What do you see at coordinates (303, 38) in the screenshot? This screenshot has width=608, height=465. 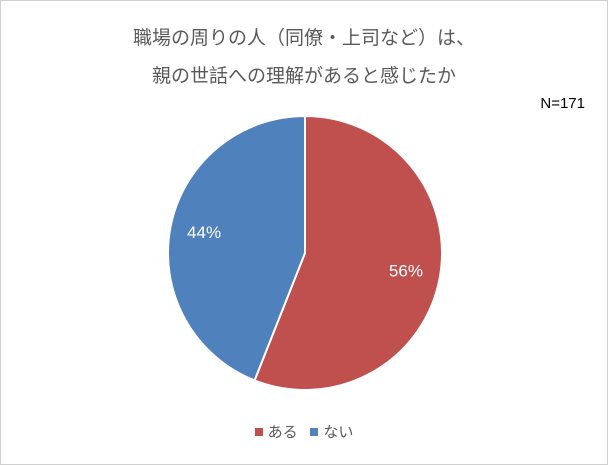 I see `chart-title-line-1: 職場の周りの人（同僚・上司など）は、` at bounding box center [303, 38].